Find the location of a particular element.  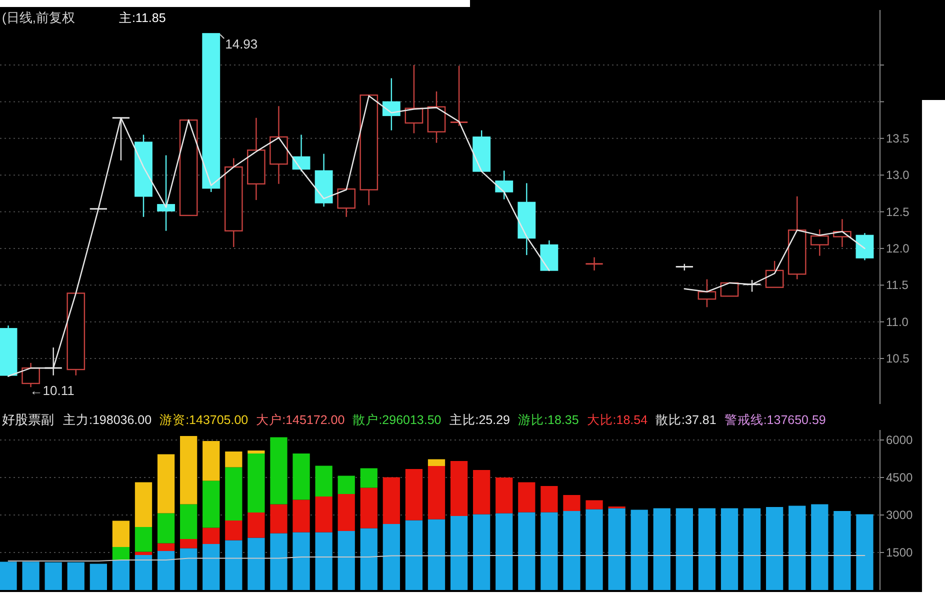

y-tick-label: 10.5 is located at coordinates (898, 359).